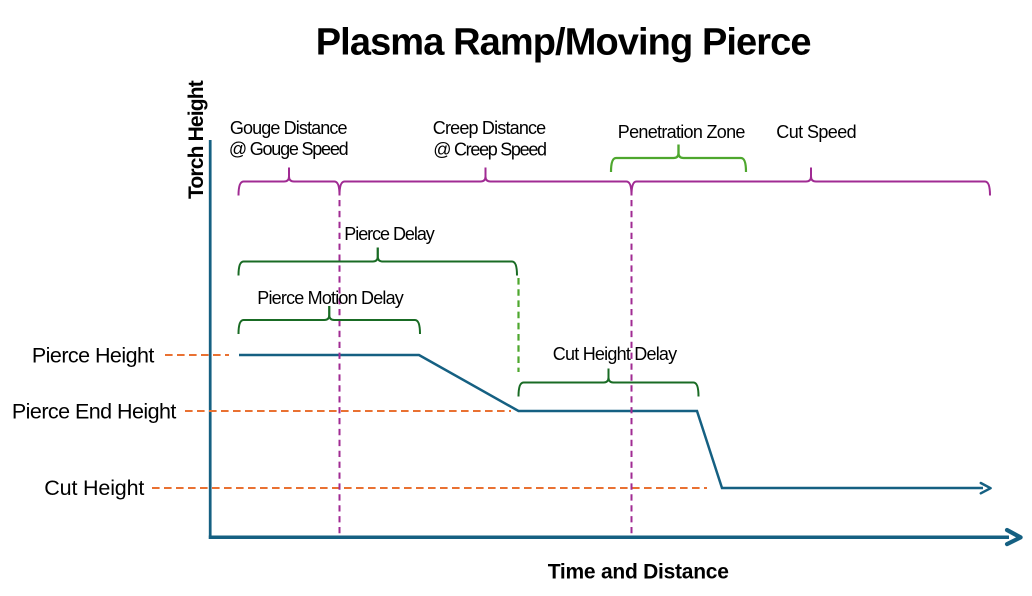  I want to click on svg-text: Gouge Distance, so click(289, 128).